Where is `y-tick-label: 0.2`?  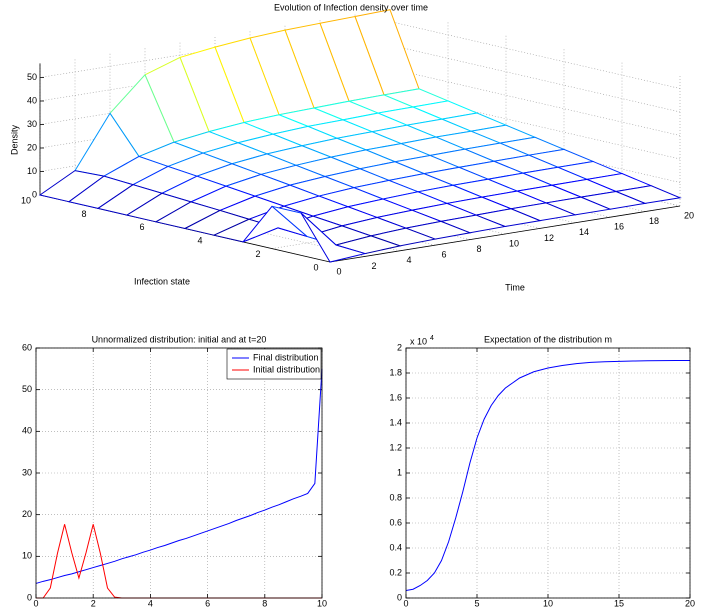
y-tick-label: 0.2 is located at coordinates (395, 572).